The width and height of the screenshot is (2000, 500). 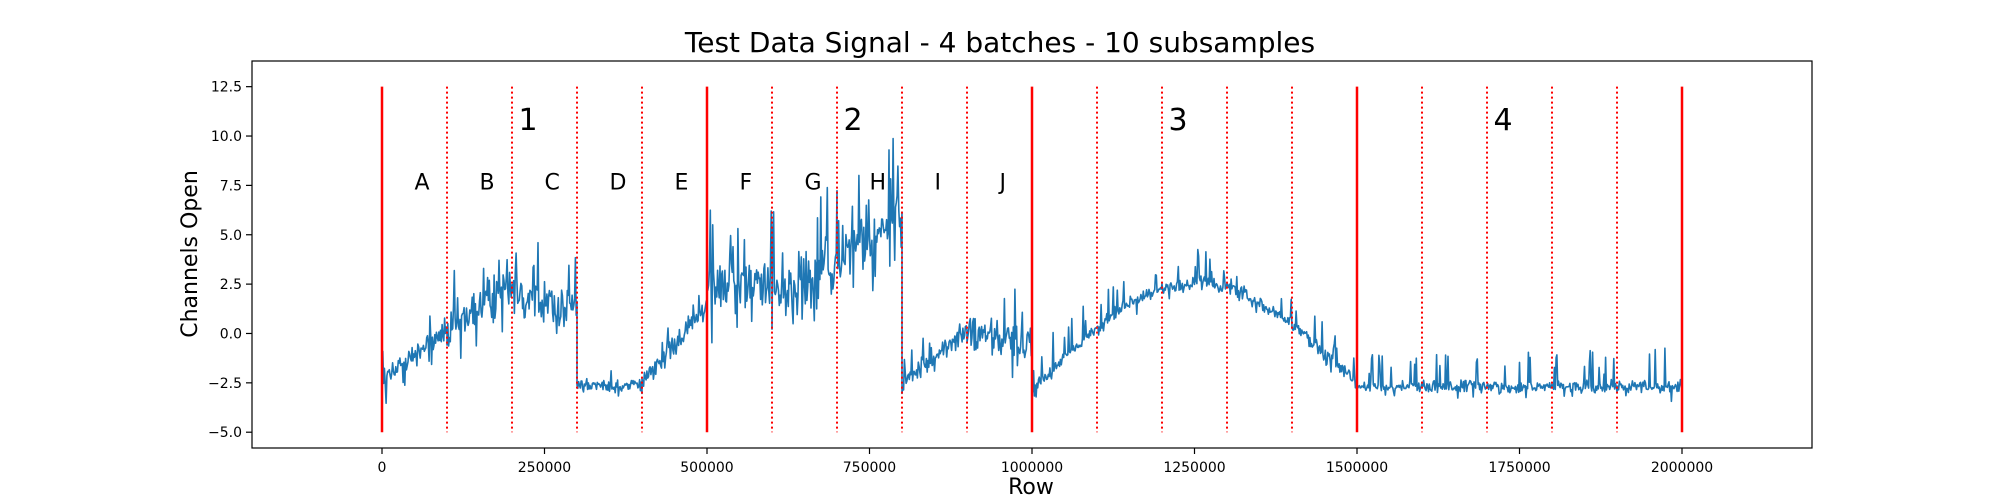 I want to click on x-tick-label: 500000, so click(x=706, y=468).